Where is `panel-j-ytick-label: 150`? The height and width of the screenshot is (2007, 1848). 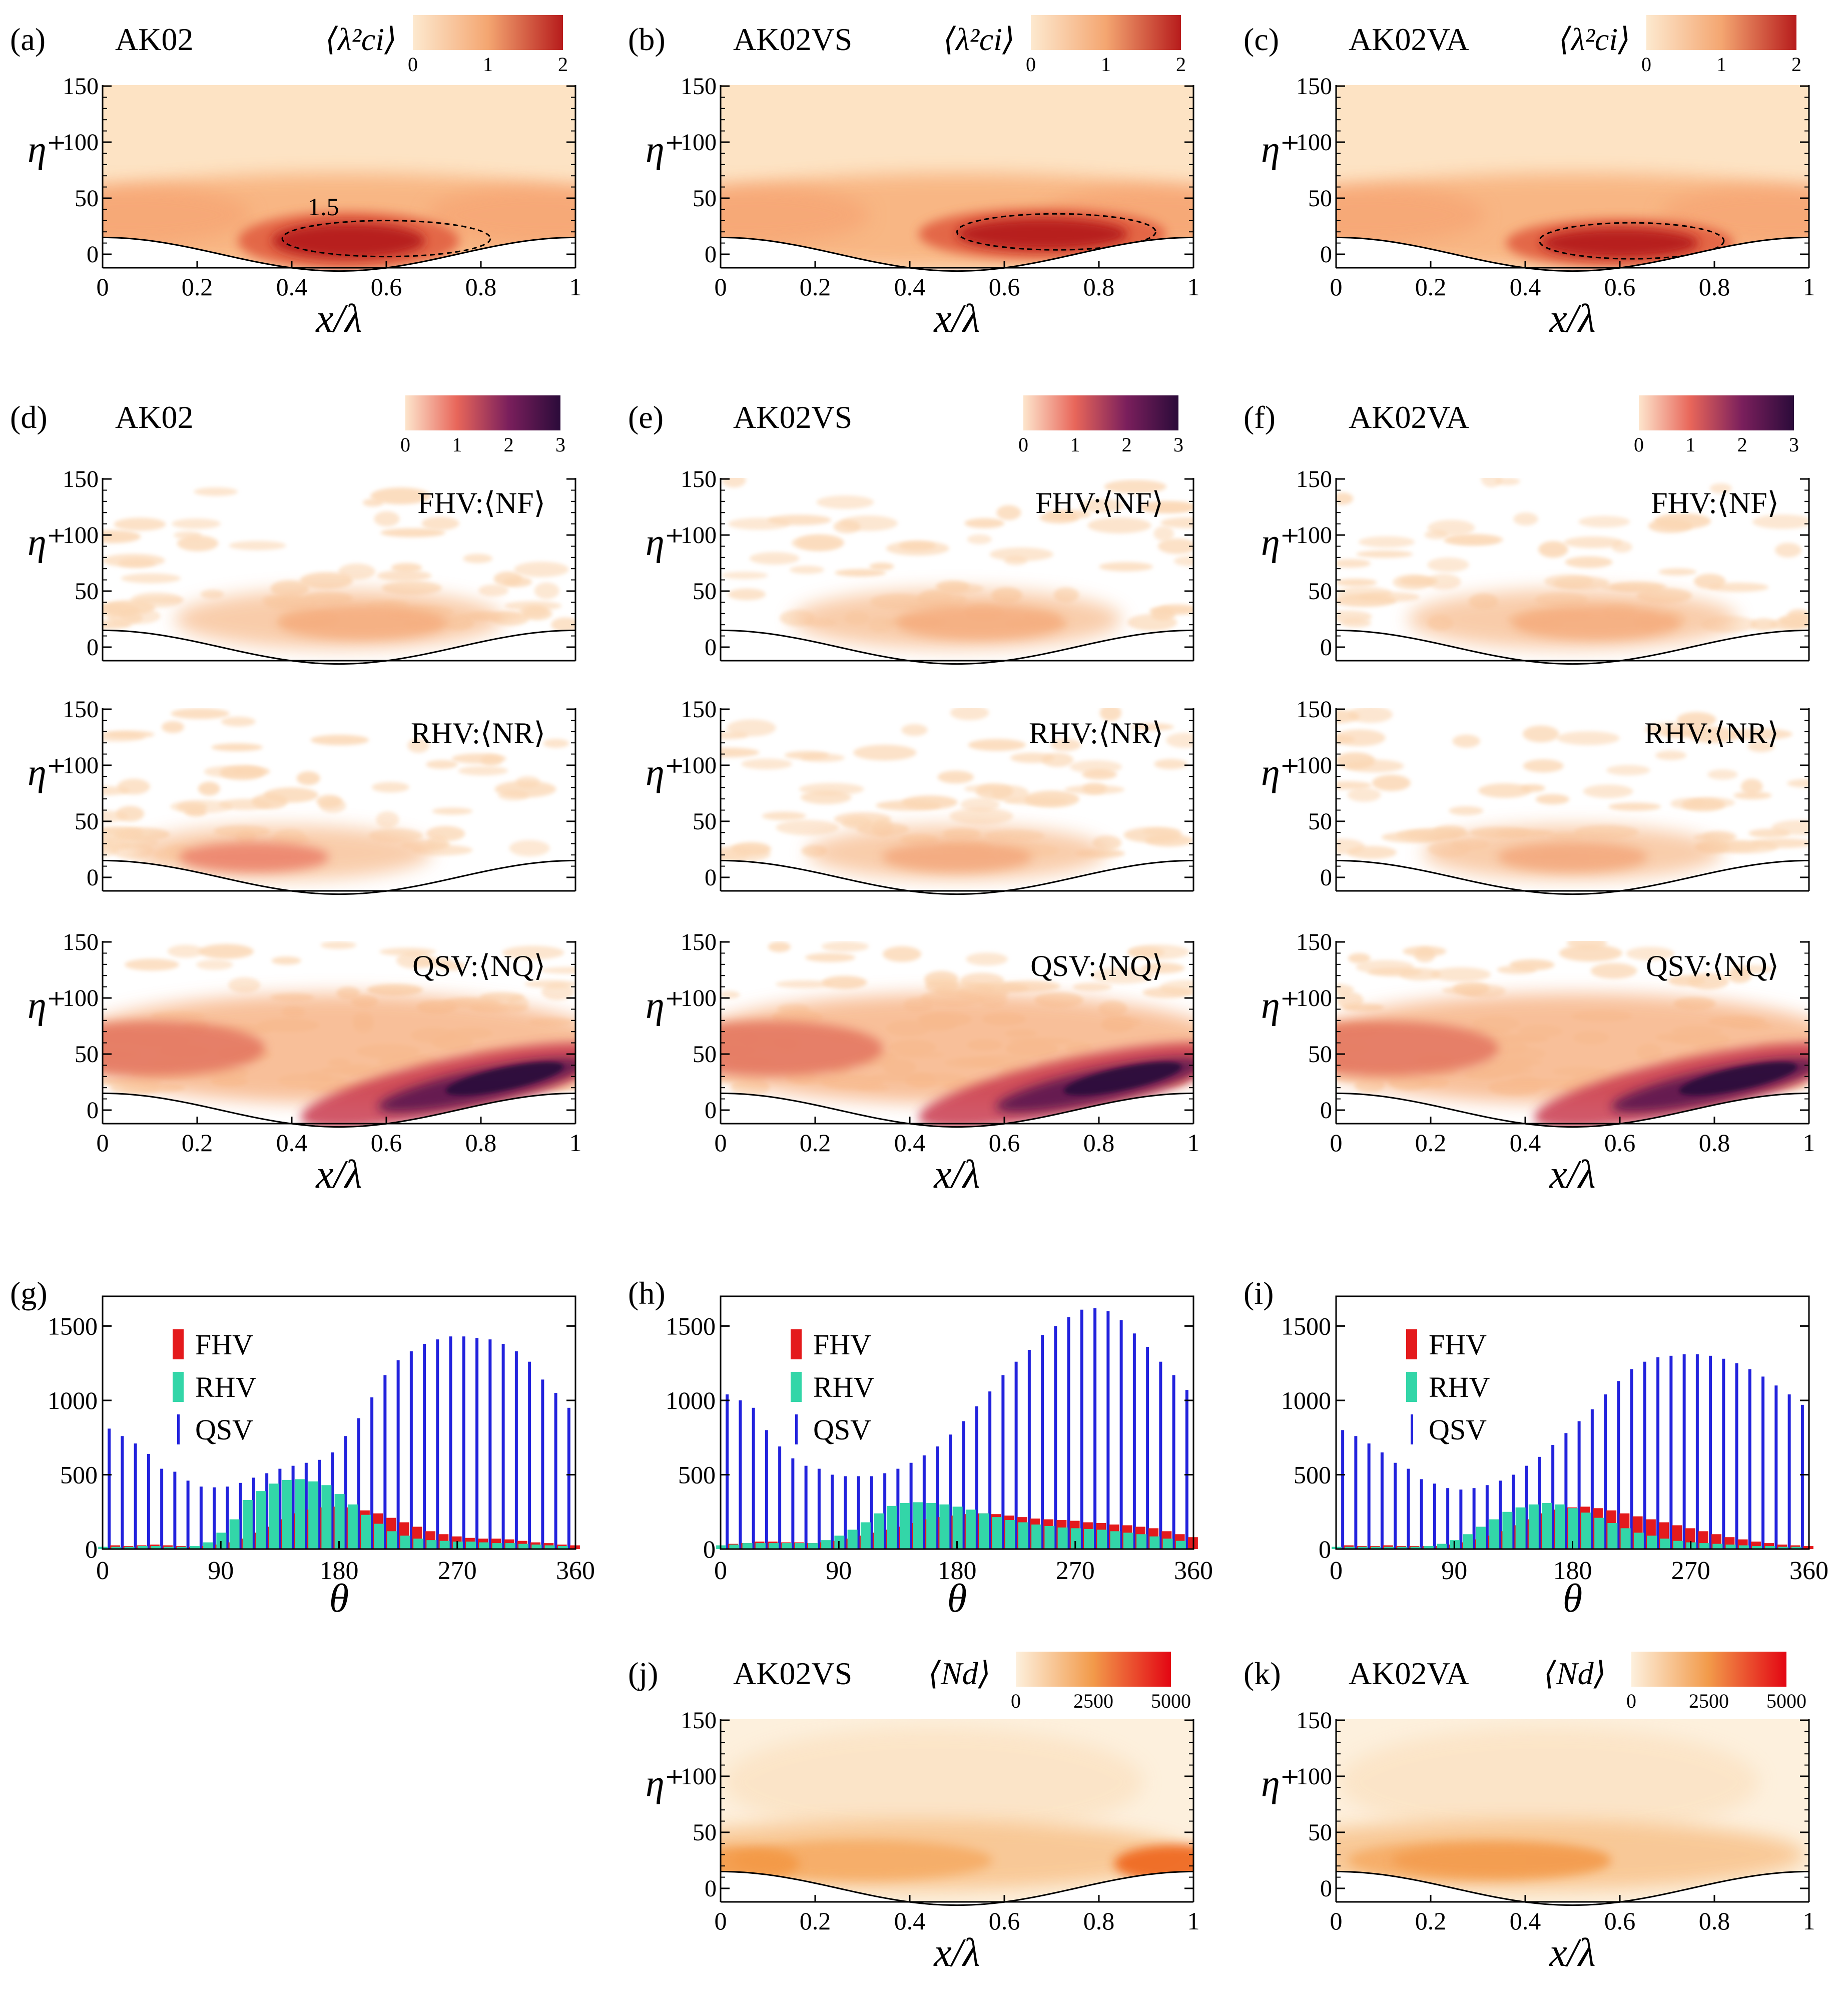
panel-j-ytick-label: 150 is located at coordinates (699, 1720).